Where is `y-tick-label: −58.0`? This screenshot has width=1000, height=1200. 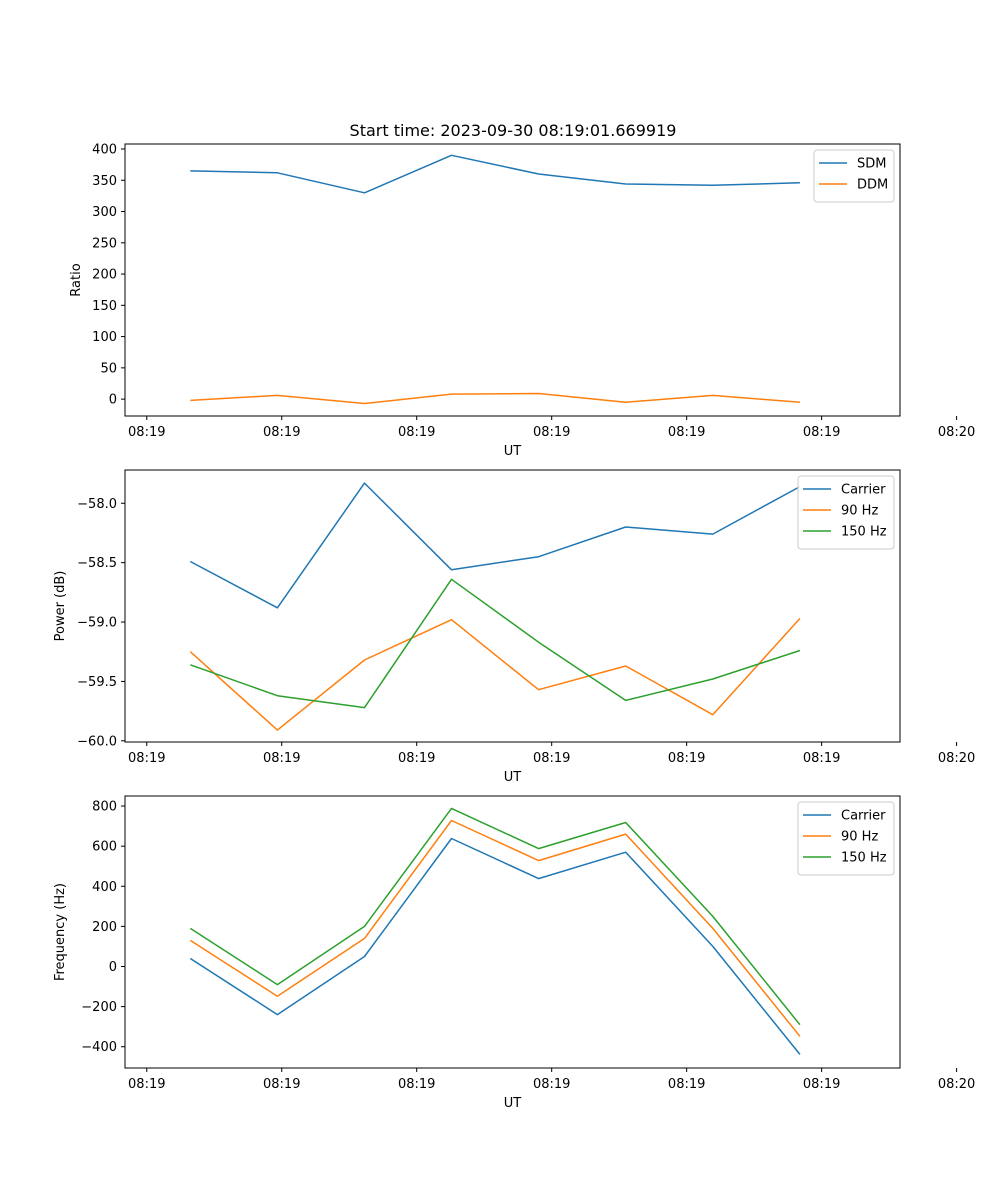
y-tick-label: −58.0 is located at coordinates (97, 504).